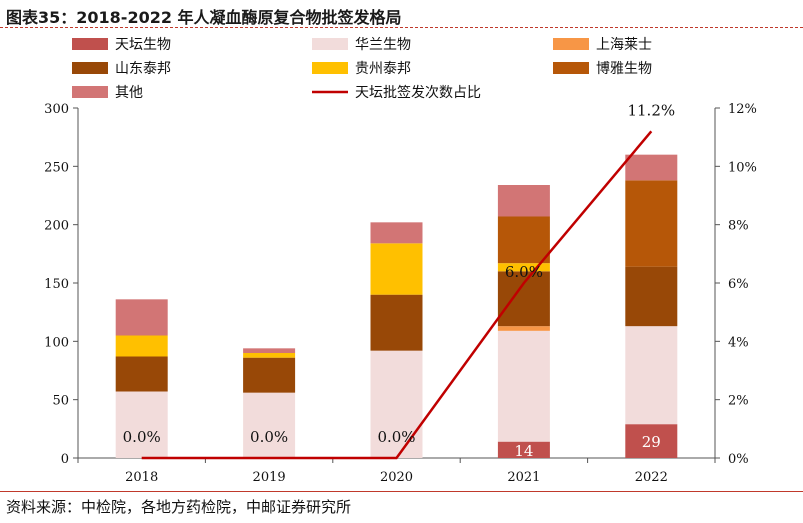 The height and width of the screenshot is (523, 803). I want to click on y-tick-label: 200, so click(56, 226).